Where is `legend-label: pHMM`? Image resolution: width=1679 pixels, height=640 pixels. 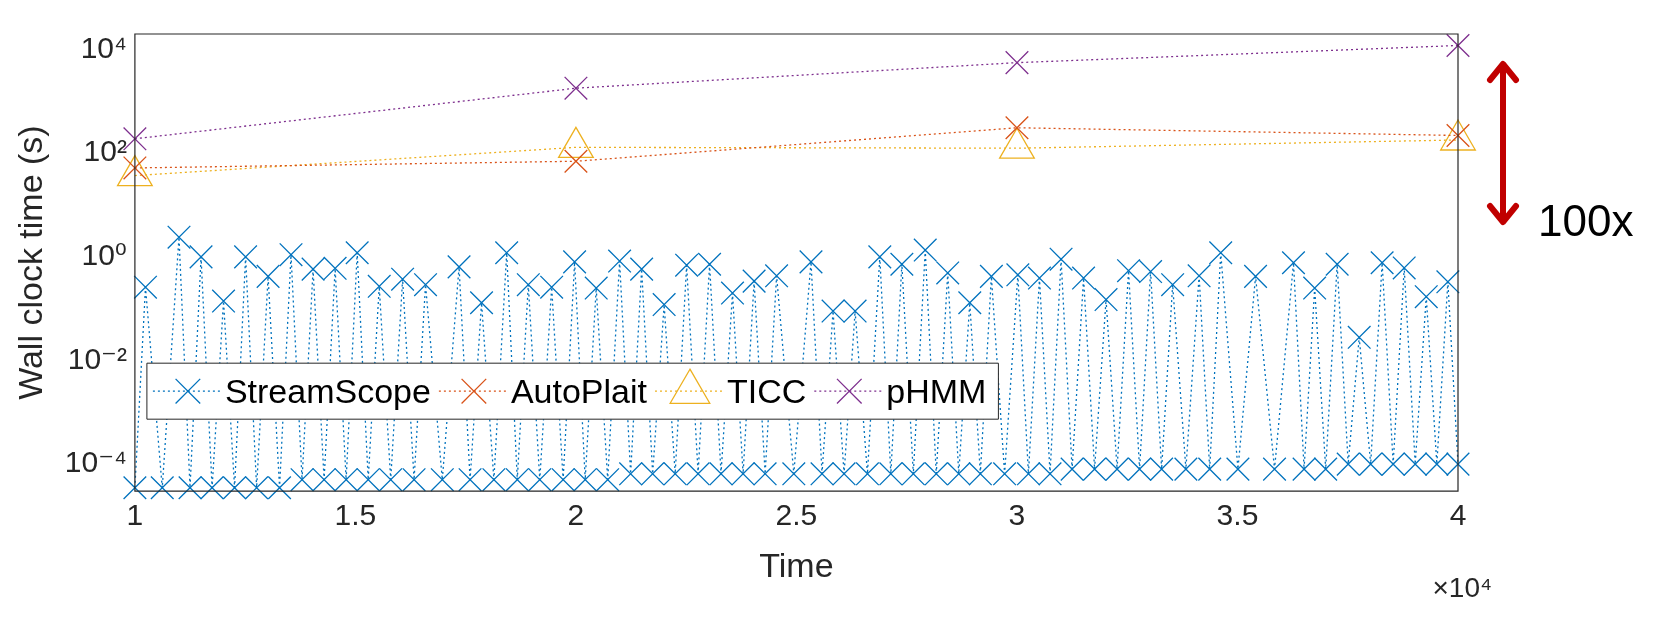
legend-label: pHMM is located at coordinates (936, 390).